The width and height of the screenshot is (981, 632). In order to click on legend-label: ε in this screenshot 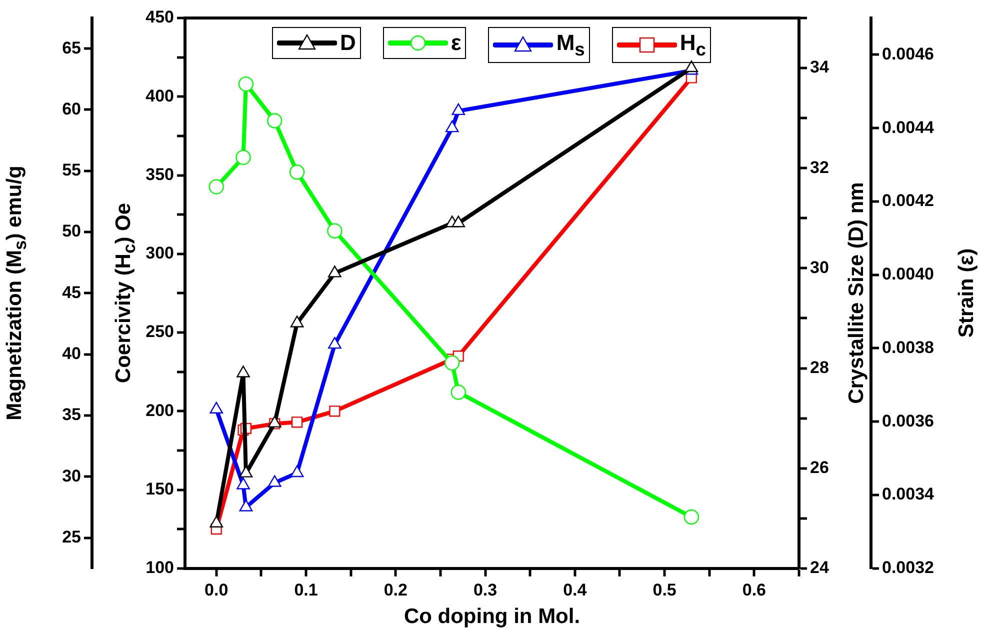, I will do `click(456, 43)`.